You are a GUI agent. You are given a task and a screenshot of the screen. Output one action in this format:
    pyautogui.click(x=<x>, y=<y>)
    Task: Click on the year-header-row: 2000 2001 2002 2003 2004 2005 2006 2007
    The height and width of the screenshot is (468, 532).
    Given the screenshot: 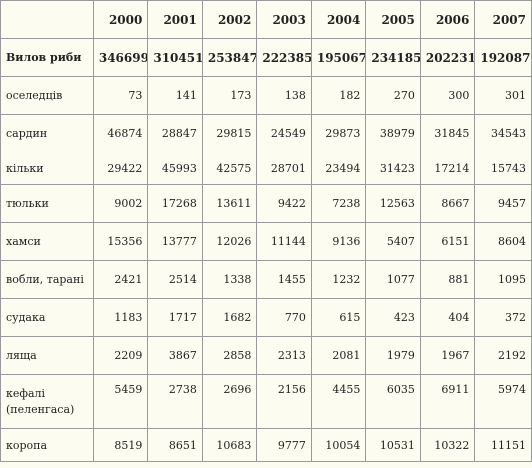 What is the action you would take?
    pyautogui.click(x=266, y=20)
    